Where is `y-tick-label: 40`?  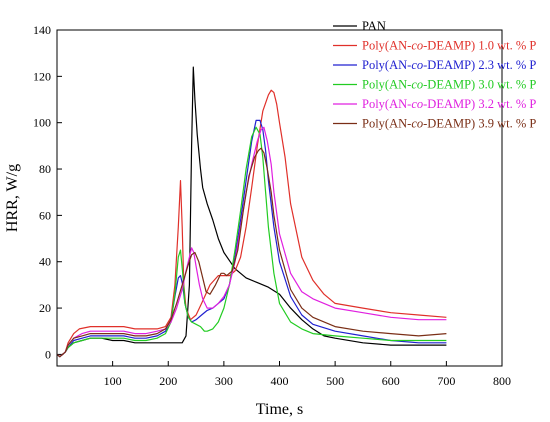
y-tick-label: 40 is located at coordinates (45, 262).